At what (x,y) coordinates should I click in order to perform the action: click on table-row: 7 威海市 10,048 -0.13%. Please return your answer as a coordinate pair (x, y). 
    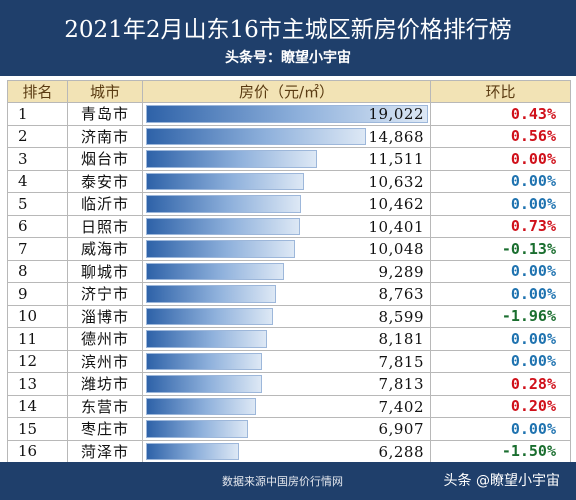
    Looking at the image, I should click on (289, 249).